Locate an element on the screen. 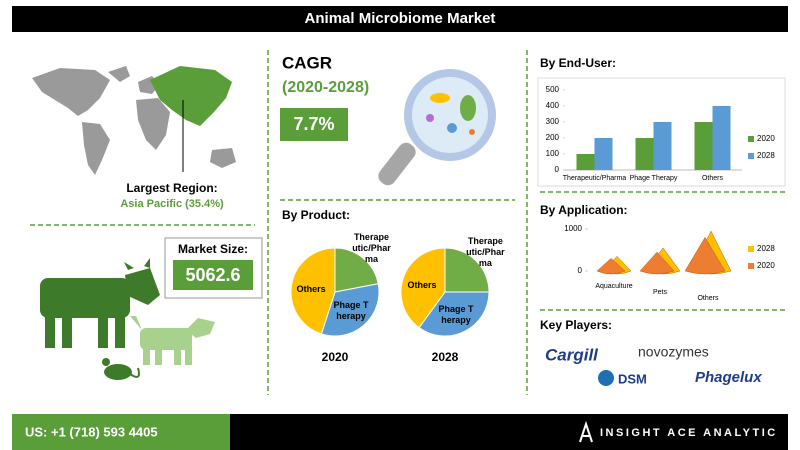  end-user-frame is located at coordinates (661, 132).